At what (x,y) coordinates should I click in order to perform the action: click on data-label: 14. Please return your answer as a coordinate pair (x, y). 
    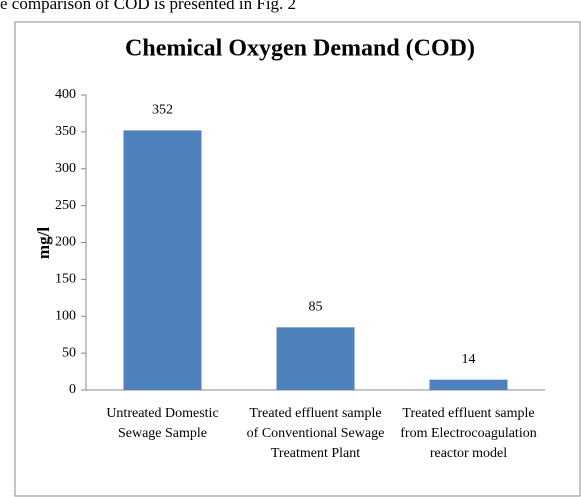
    Looking at the image, I should click on (469, 359).